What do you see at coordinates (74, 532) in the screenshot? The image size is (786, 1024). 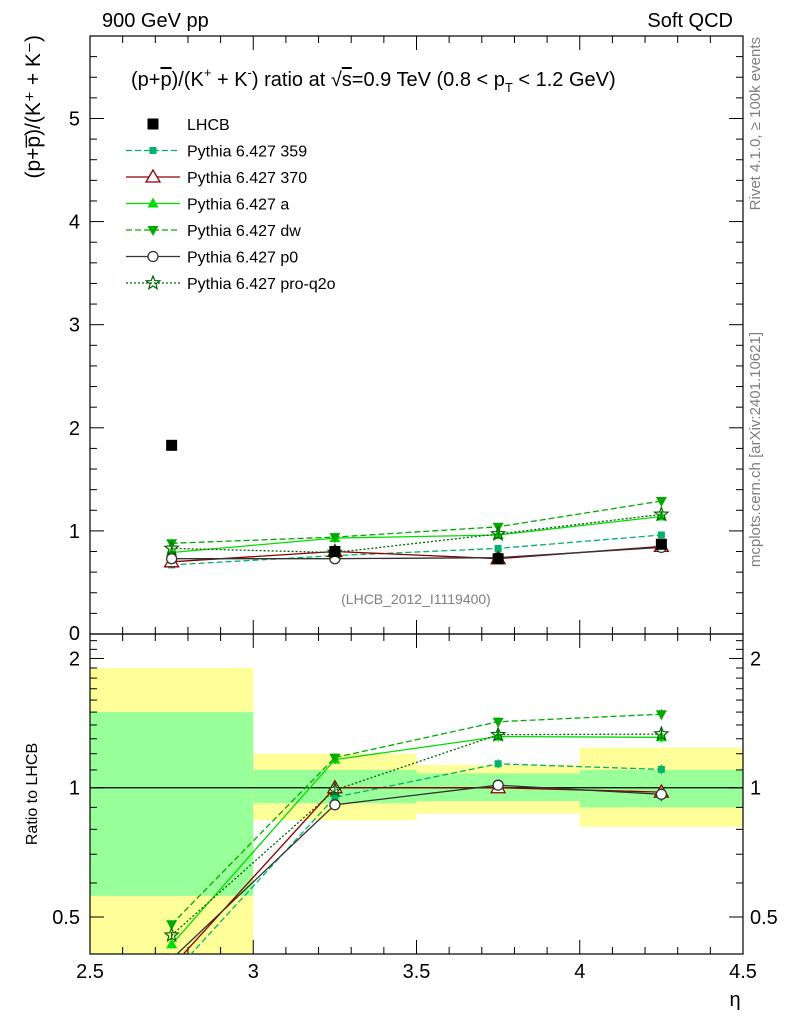 I see `y-tick-label: 1` at bounding box center [74, 532].